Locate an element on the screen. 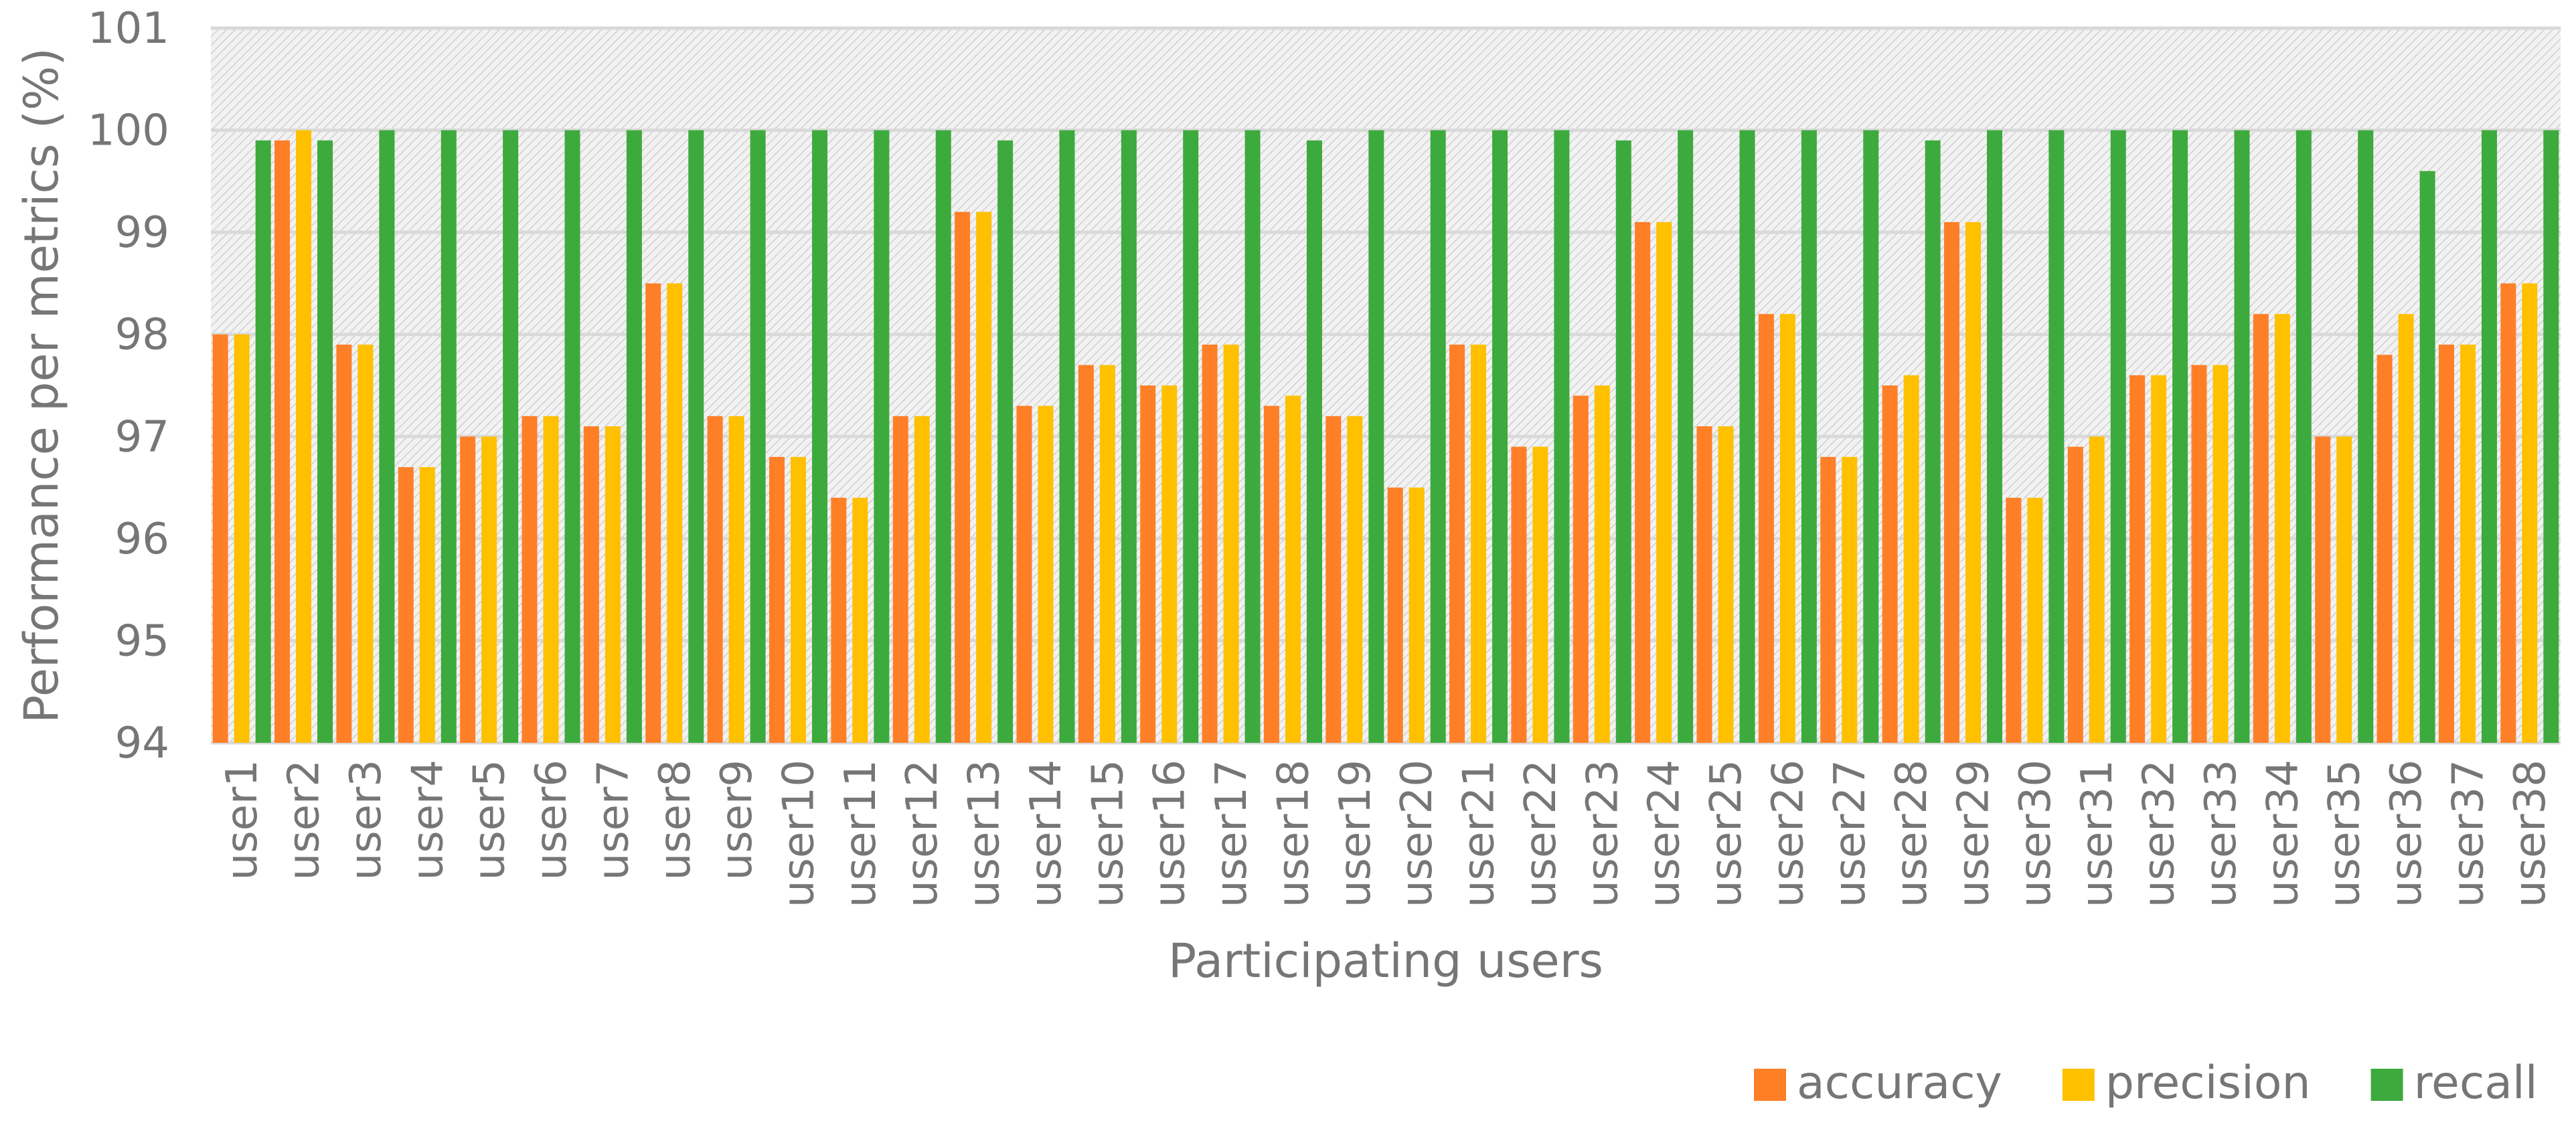  x-tick-label: user27 is located at coordinates (1851, 834).